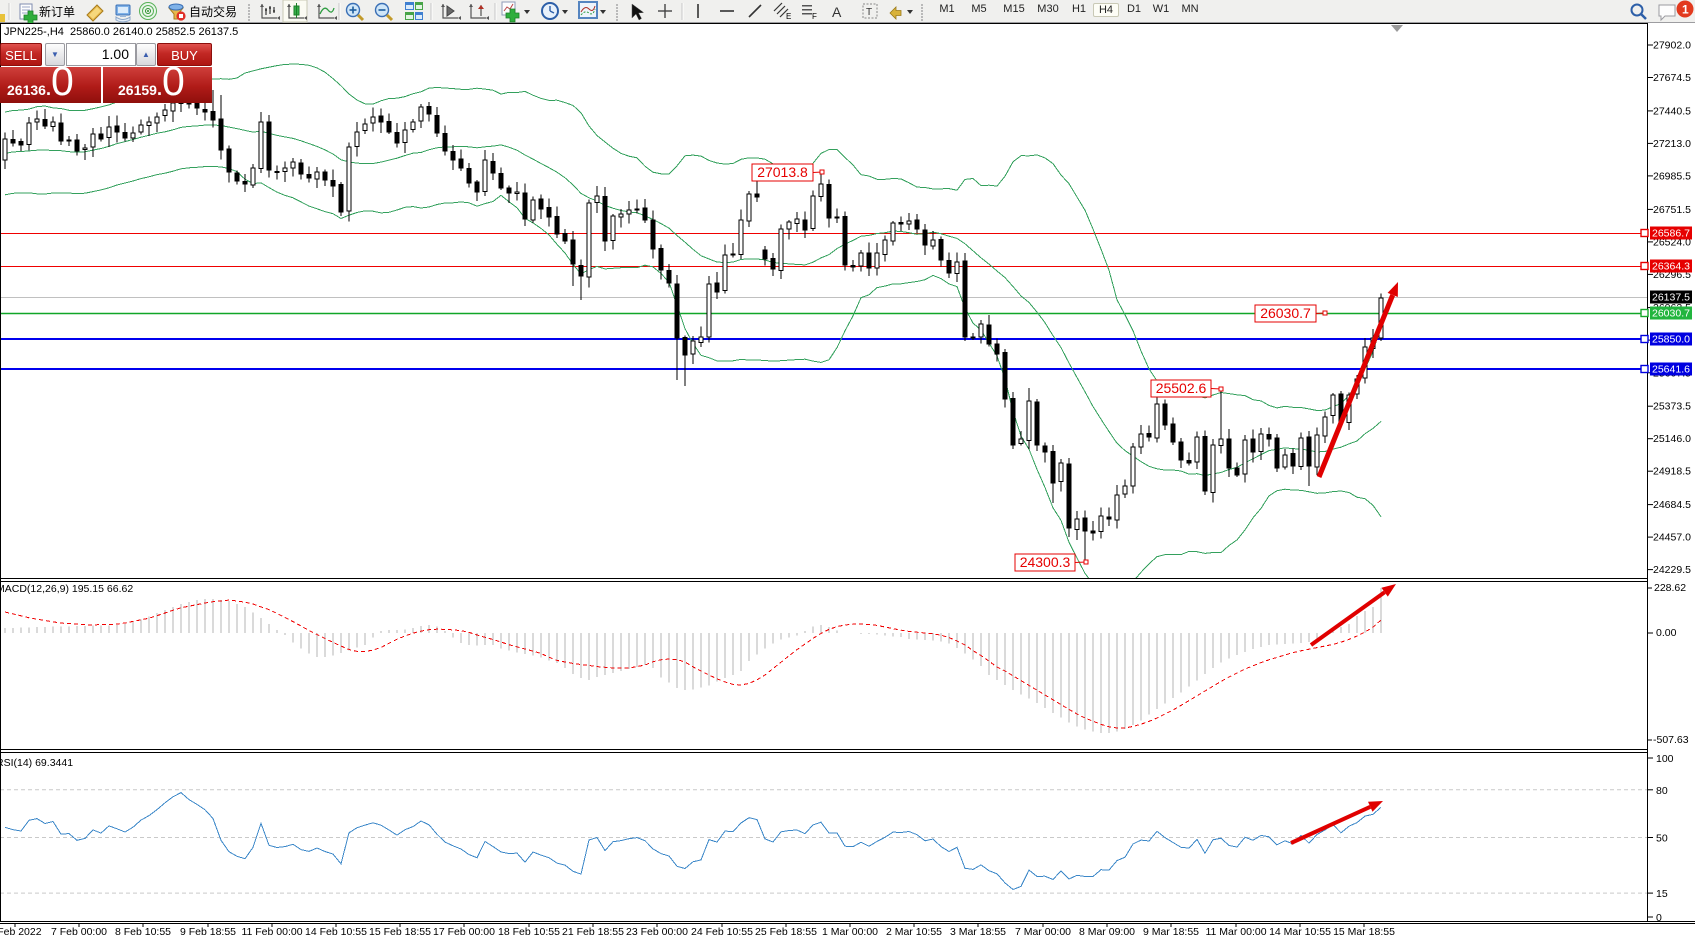  What do you see at coordinates (1671, 298) in the screenshot?
I see `svg-text: 26137.5` at bounding box center [1671, 298].